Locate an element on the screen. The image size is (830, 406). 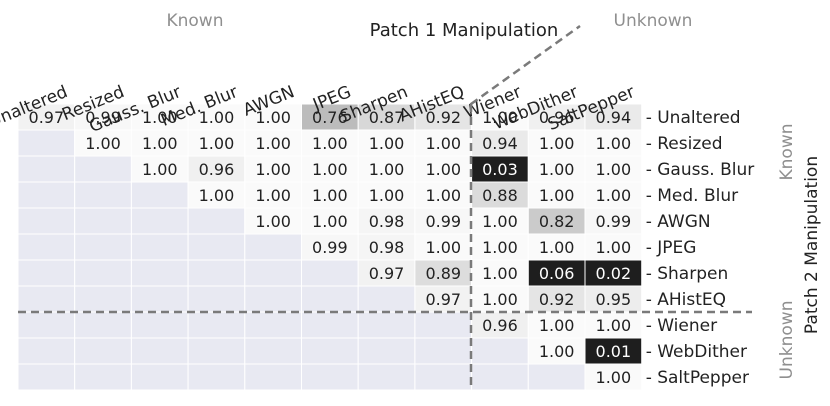
row-label: - AHistEQ is located at coordinates (686, 300).